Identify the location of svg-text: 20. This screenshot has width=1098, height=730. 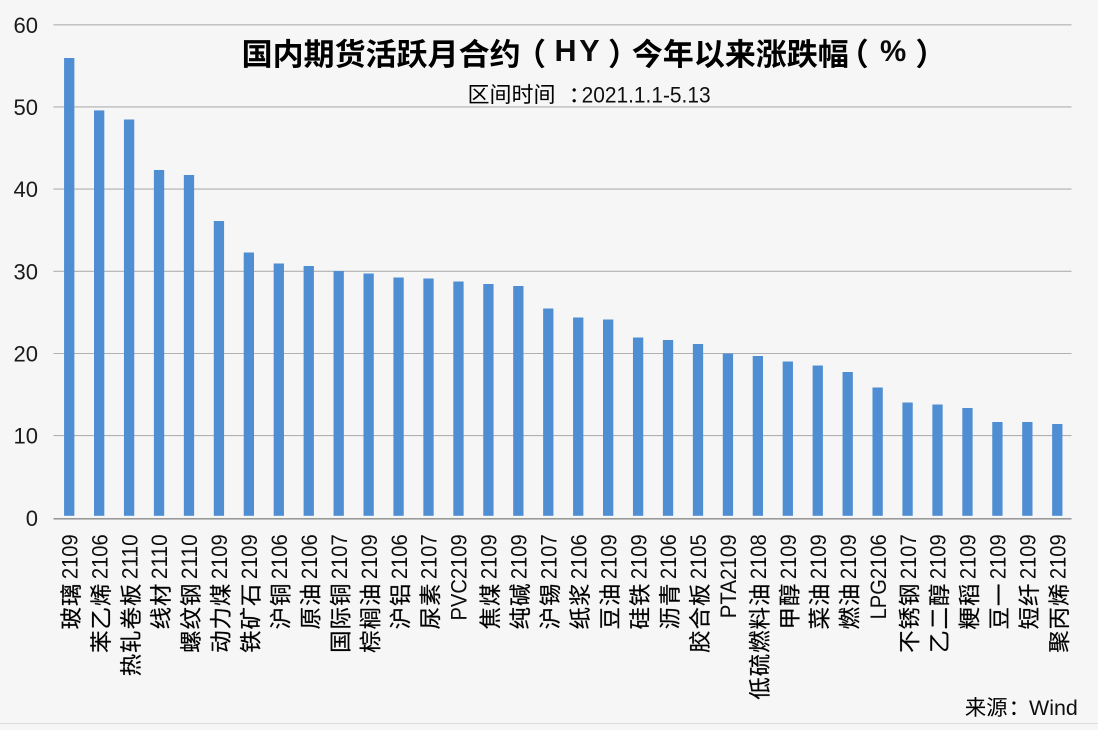
(26, 354).